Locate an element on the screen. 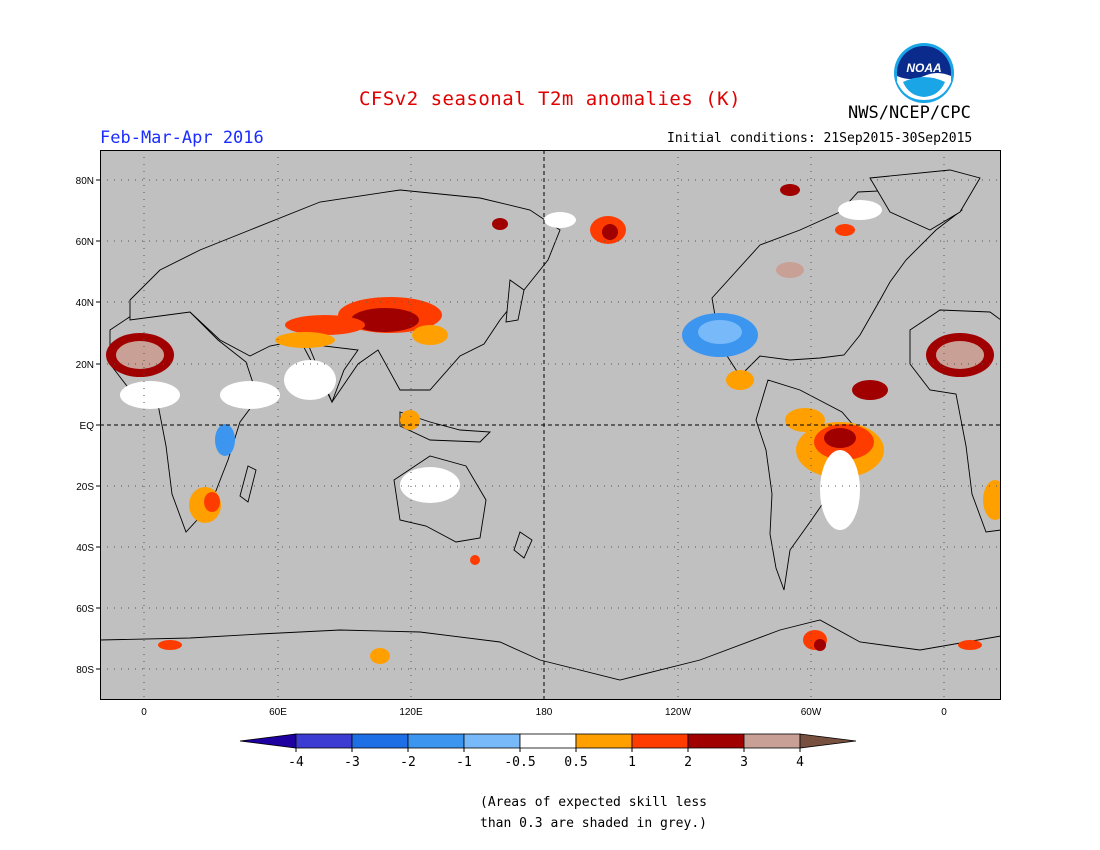  footnote-line-2: than 0.3 are shaded in grey.) is located at coordinates (593, 823).